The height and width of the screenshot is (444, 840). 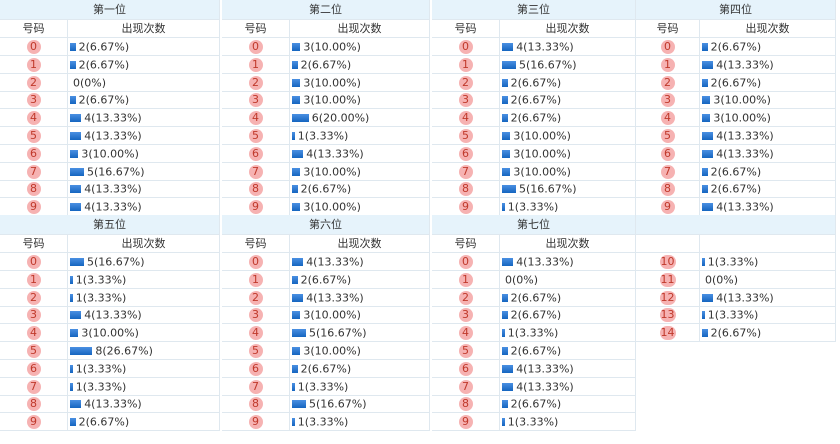 What do you see at coordinates (668, 262) in the screenshot?
I see `number-cell: 10` at bounding box center [668, 262].